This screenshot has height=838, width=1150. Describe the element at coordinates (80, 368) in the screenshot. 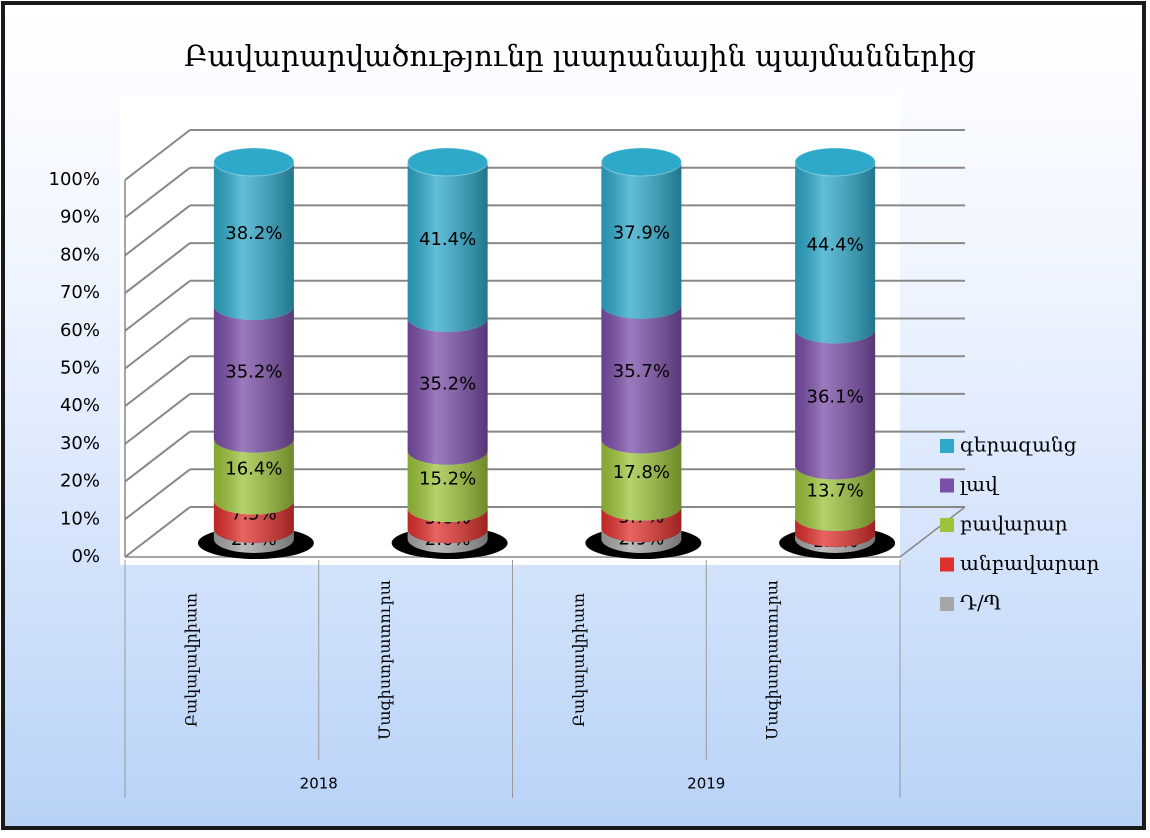

I see `y-tick-label: 50%` at that location.